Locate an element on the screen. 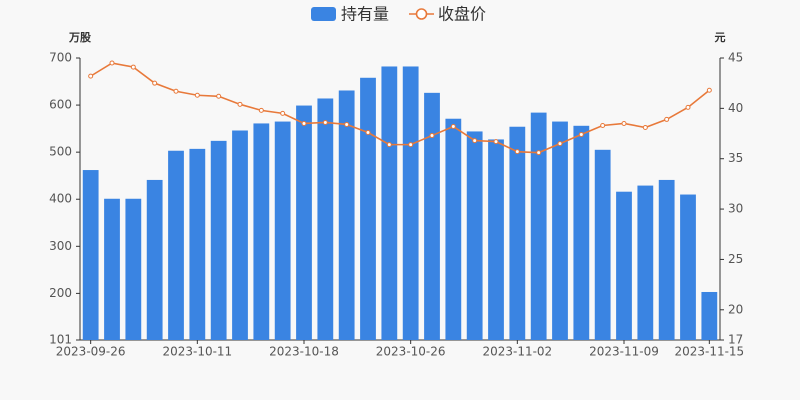 The image size is (800, 400). y-axis-label: 万股 is located at coordinates (80, 37).